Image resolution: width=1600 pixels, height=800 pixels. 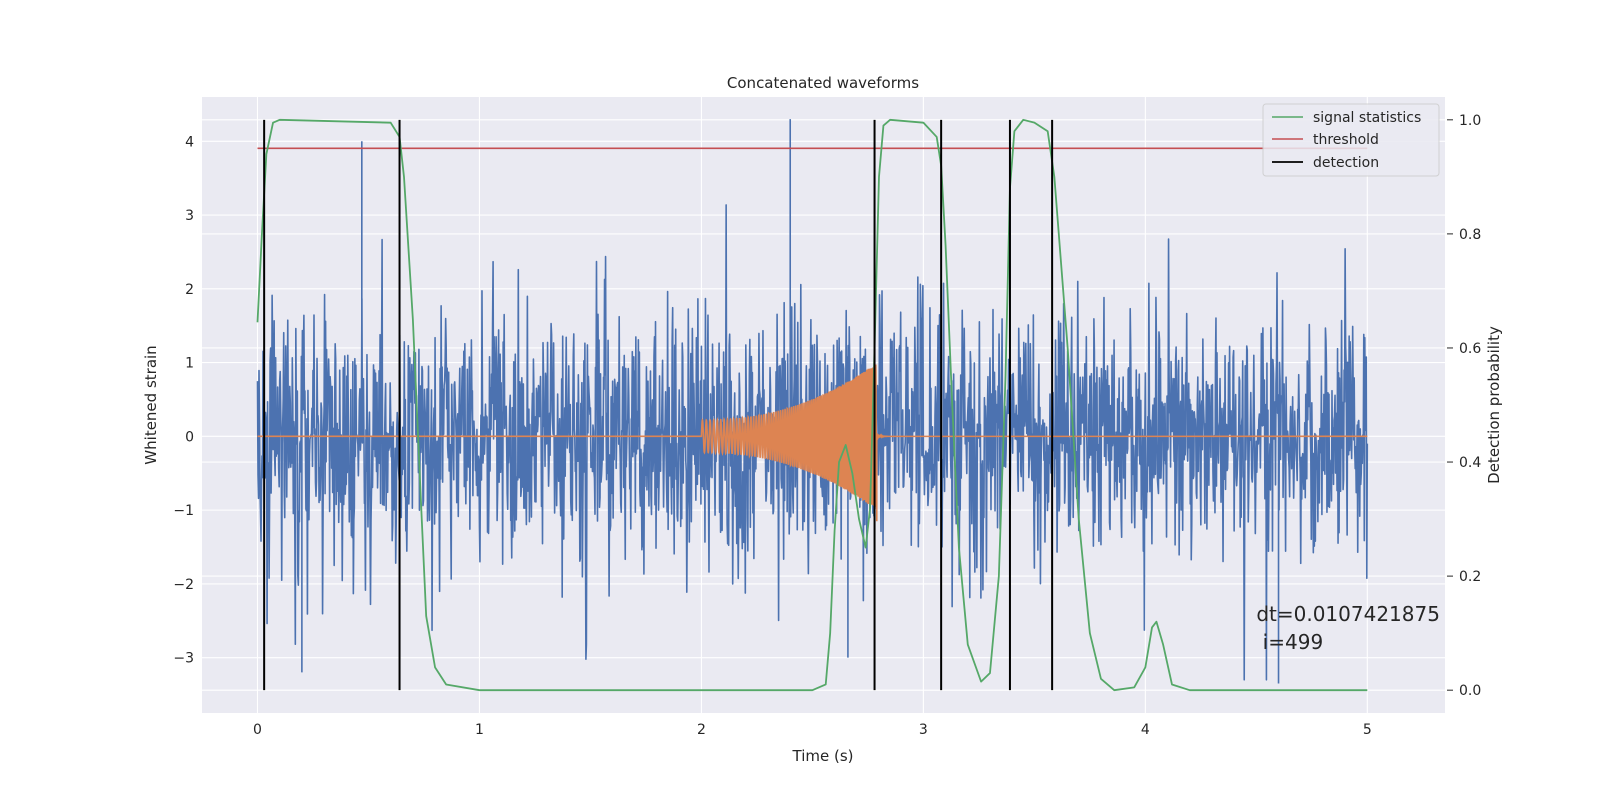 I want to click on y-axis-label-left: Whitened strain, so click(x=151, y=404).